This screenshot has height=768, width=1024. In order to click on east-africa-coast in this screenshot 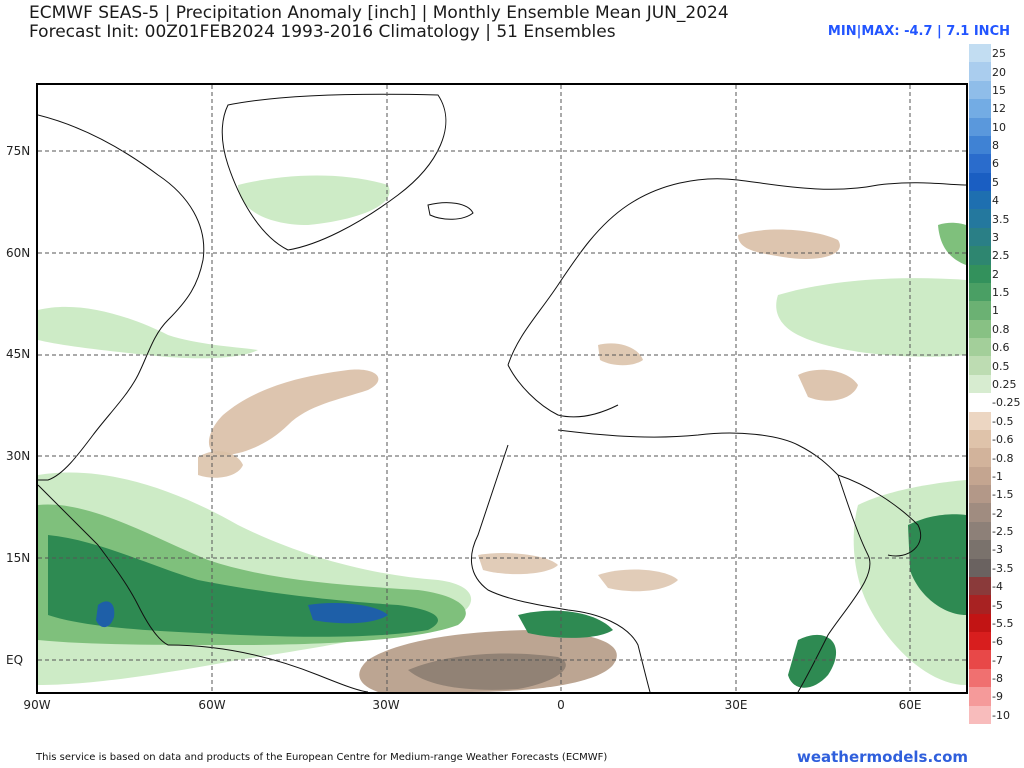, I will do `click(834, 583)`.